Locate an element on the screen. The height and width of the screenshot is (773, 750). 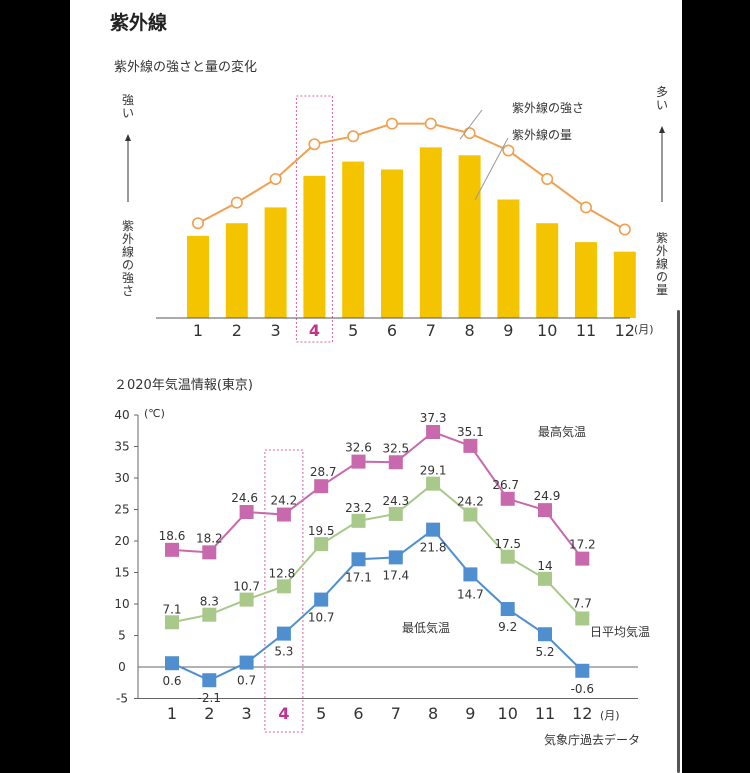
temp-y-tick: 15 is located at coordinates (121, 573).